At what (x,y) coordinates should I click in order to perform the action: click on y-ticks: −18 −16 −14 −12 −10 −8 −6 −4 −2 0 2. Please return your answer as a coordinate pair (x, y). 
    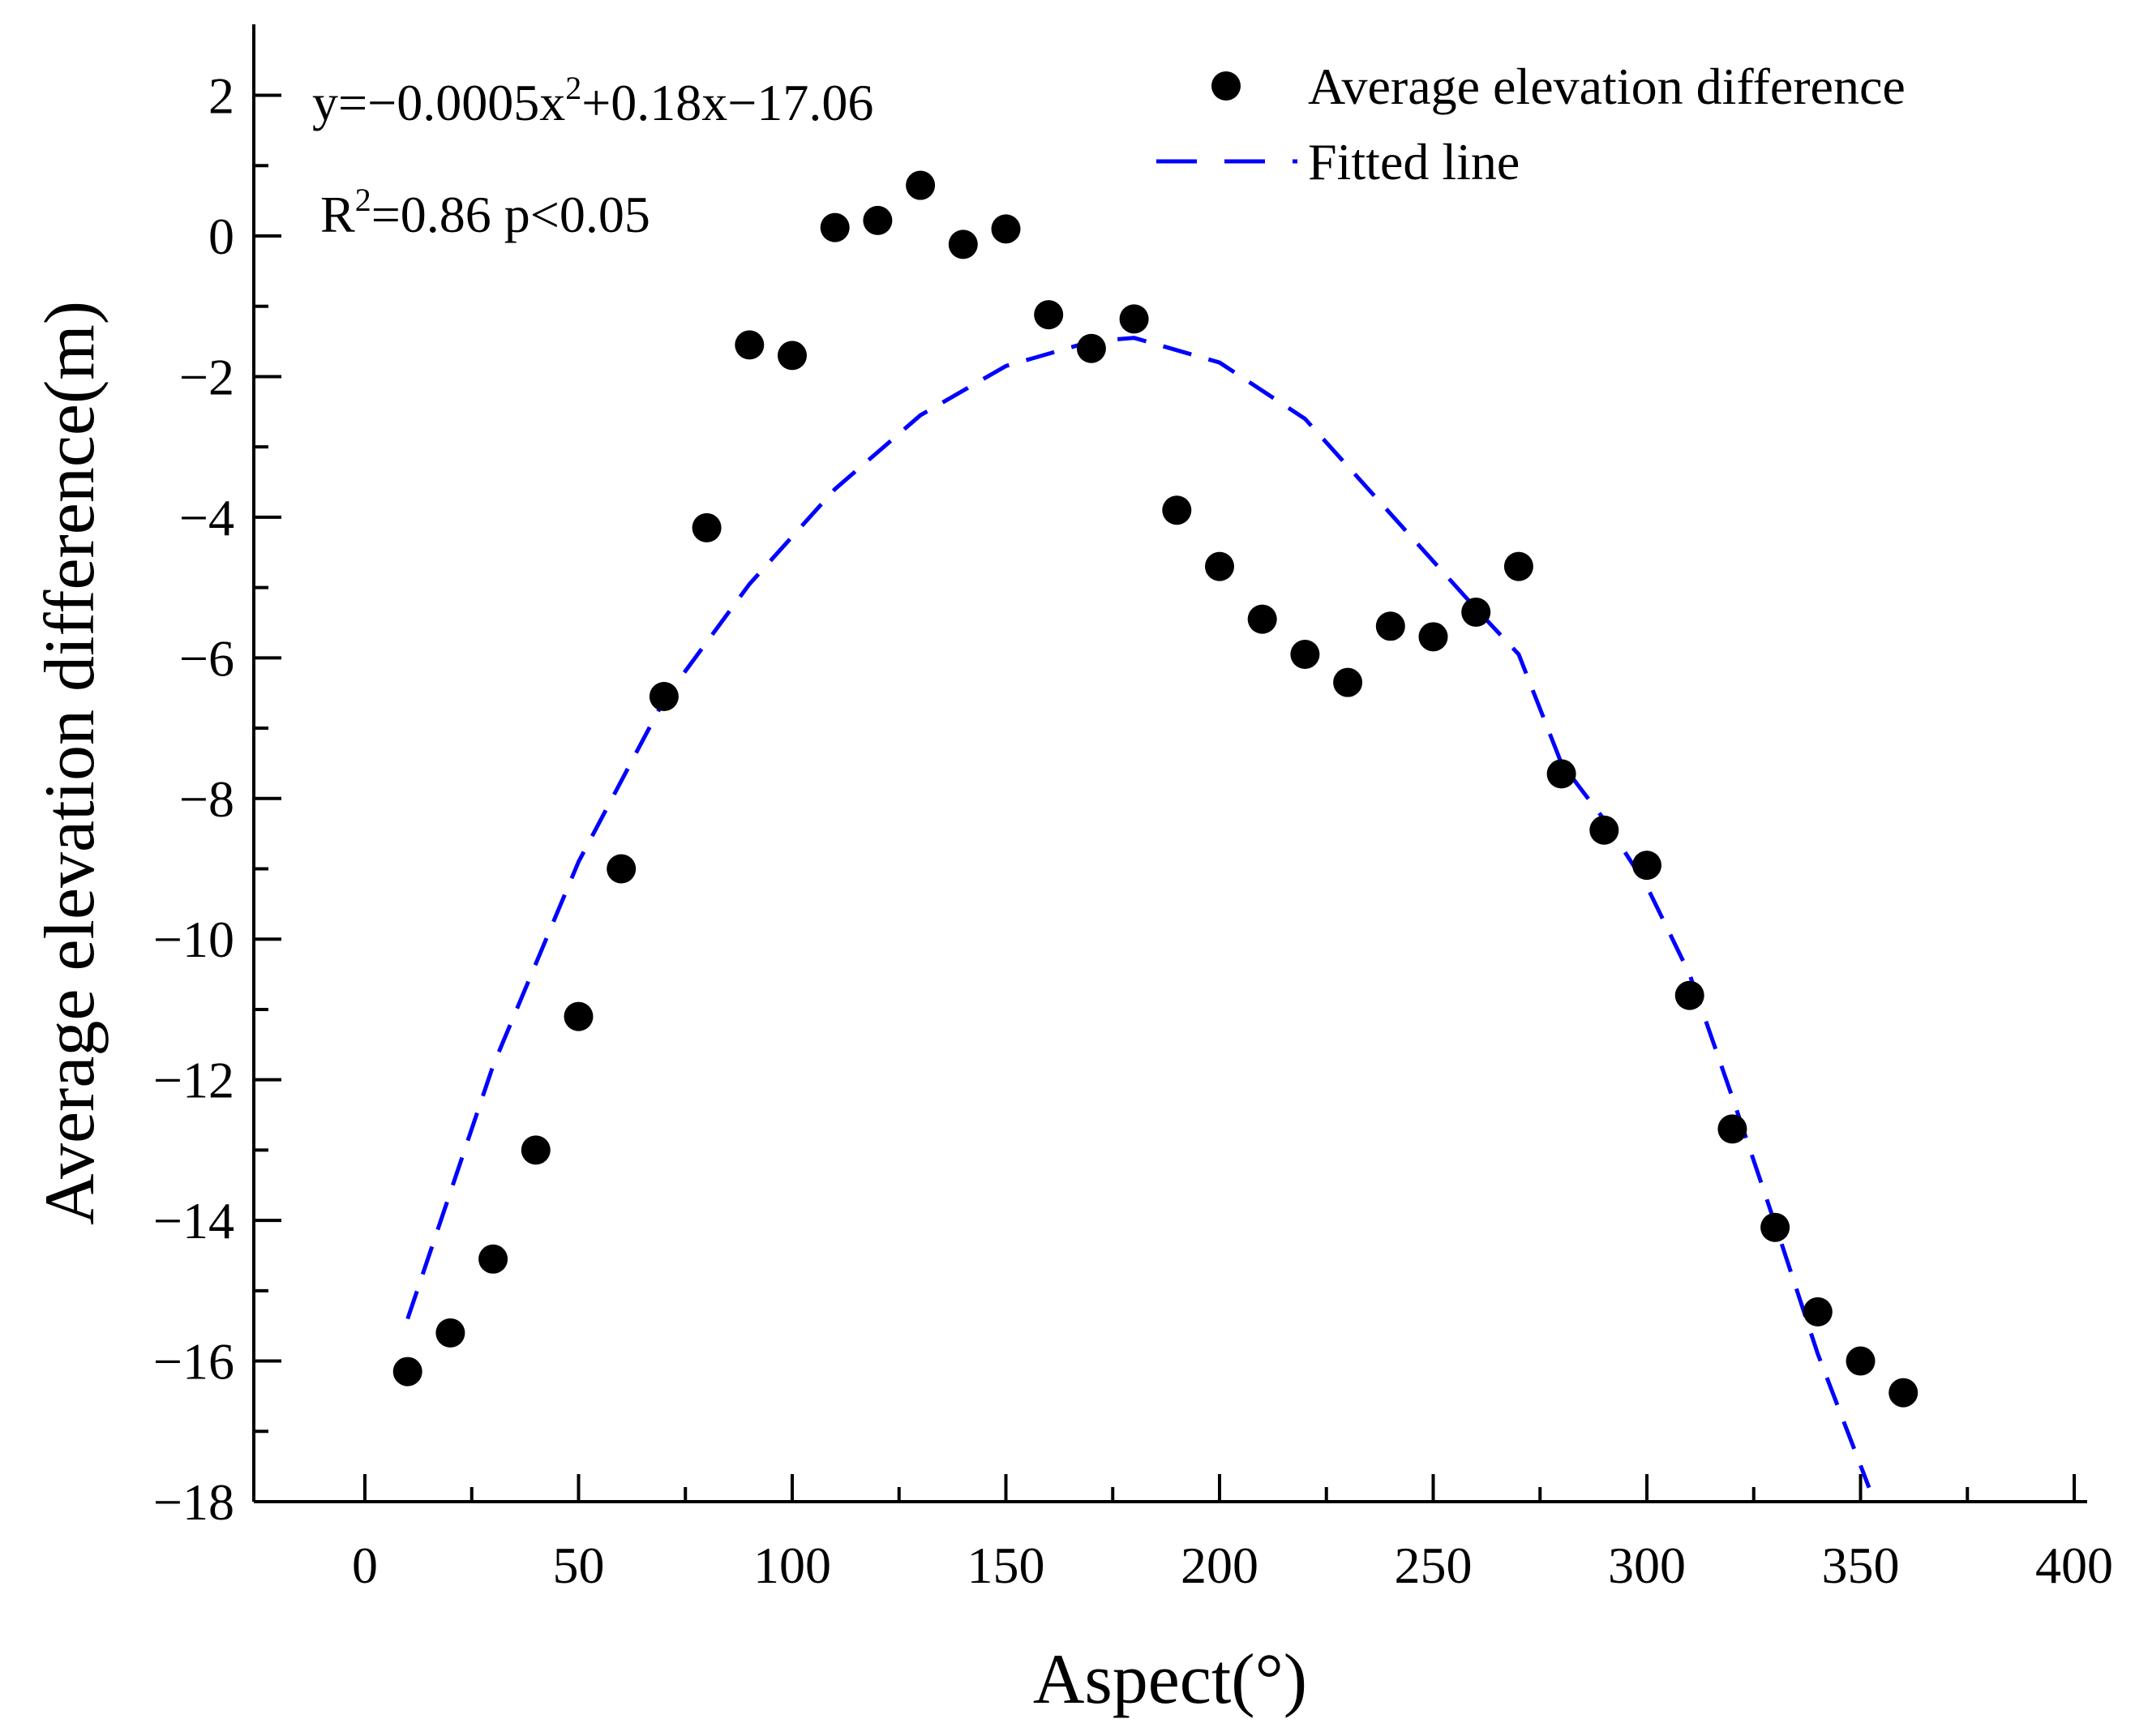
    Looking at the image, I should click on (217, 799).